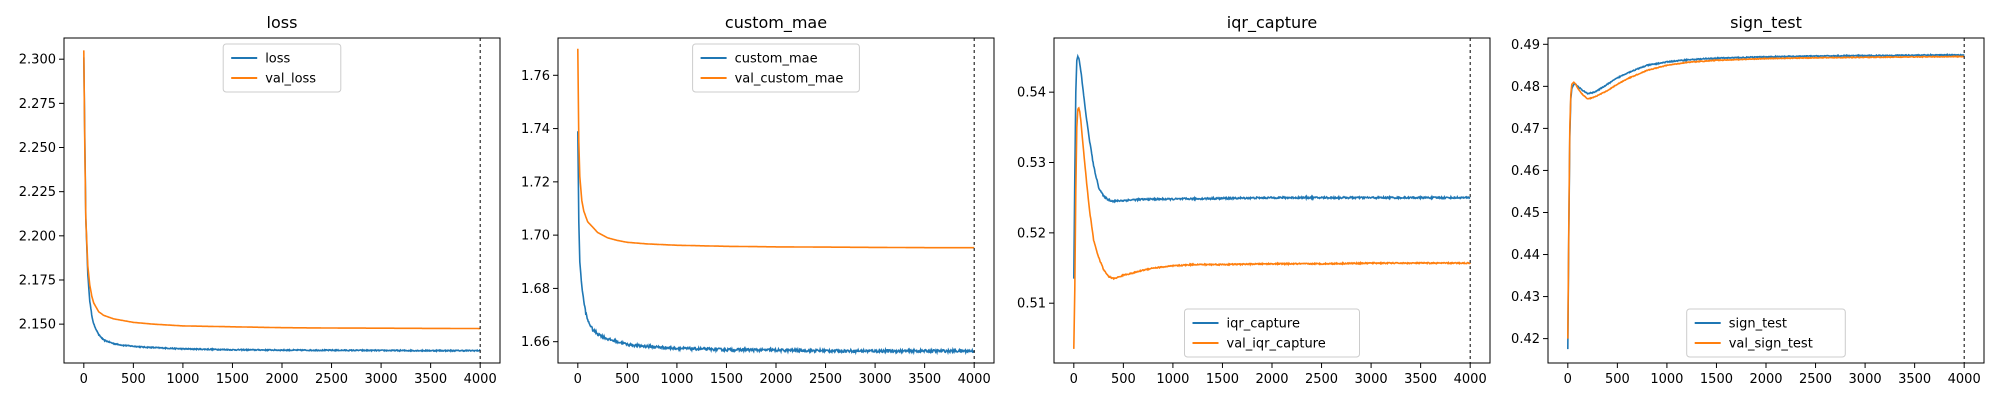 The image size is (2000, 400). What do you see at coordinates (277, 59) in the screenshot?
I see `legend-label: loss` at bounding box center [277, 59].